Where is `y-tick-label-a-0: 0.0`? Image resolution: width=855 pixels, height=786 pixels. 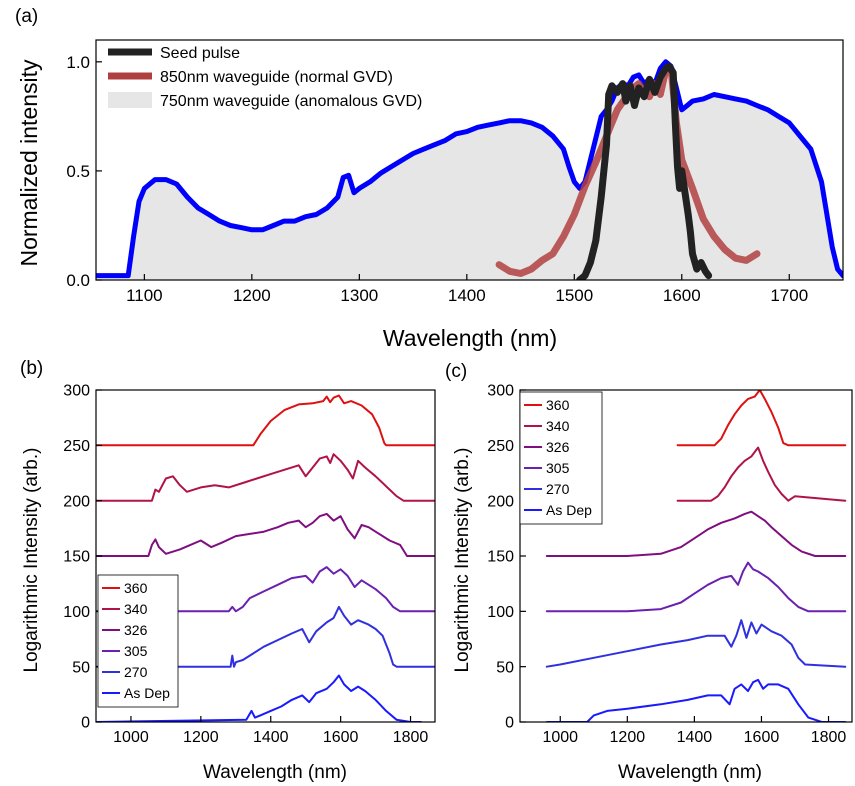 y-tick-label-a-0: 0.0 is located at coordinates (78, 280).